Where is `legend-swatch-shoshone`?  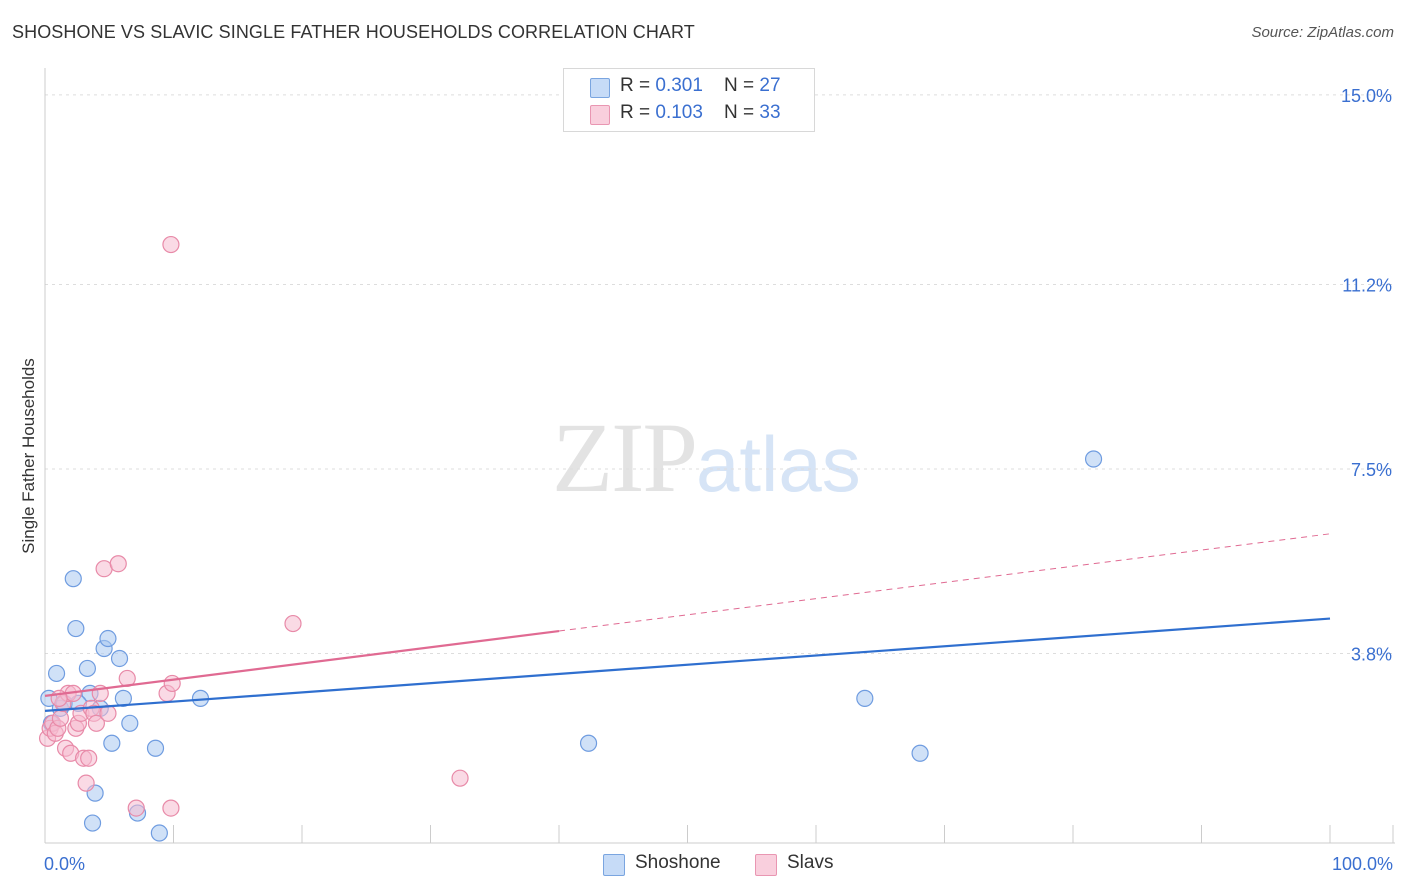
legend-swatch-shoshone is located at coordinates (600, 88).